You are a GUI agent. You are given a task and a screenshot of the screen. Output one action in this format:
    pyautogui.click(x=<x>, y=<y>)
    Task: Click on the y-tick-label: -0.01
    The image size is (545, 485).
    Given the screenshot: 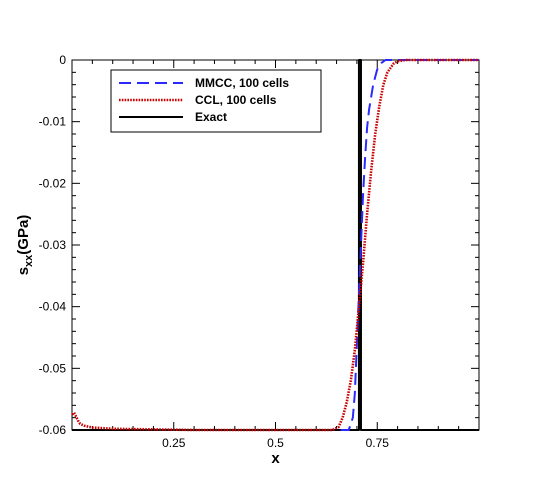 What is the action you would take?
    pyautogui.click(x=53, y=122)
    